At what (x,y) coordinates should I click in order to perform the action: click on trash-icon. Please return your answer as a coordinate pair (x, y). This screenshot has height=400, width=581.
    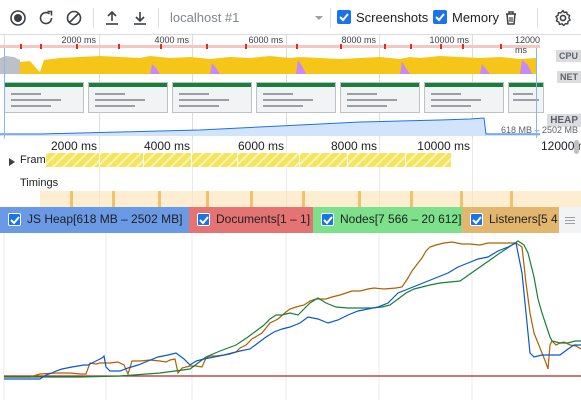
    Looking at the image, I should click on (511, 18).